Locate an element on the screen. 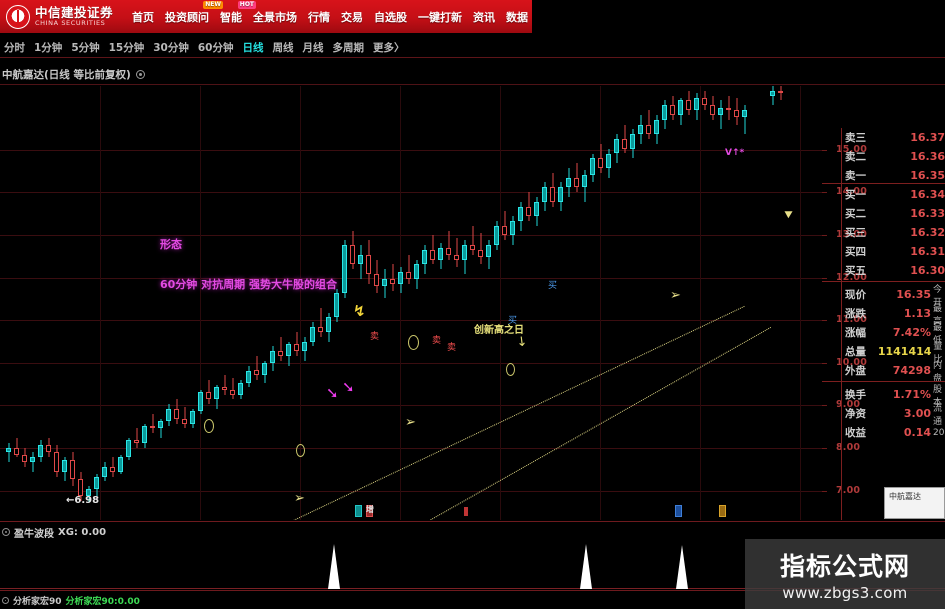 This screenshot has width=945, height=609. period-tab-3: 15分钟 is located at coordinates (126, 47).